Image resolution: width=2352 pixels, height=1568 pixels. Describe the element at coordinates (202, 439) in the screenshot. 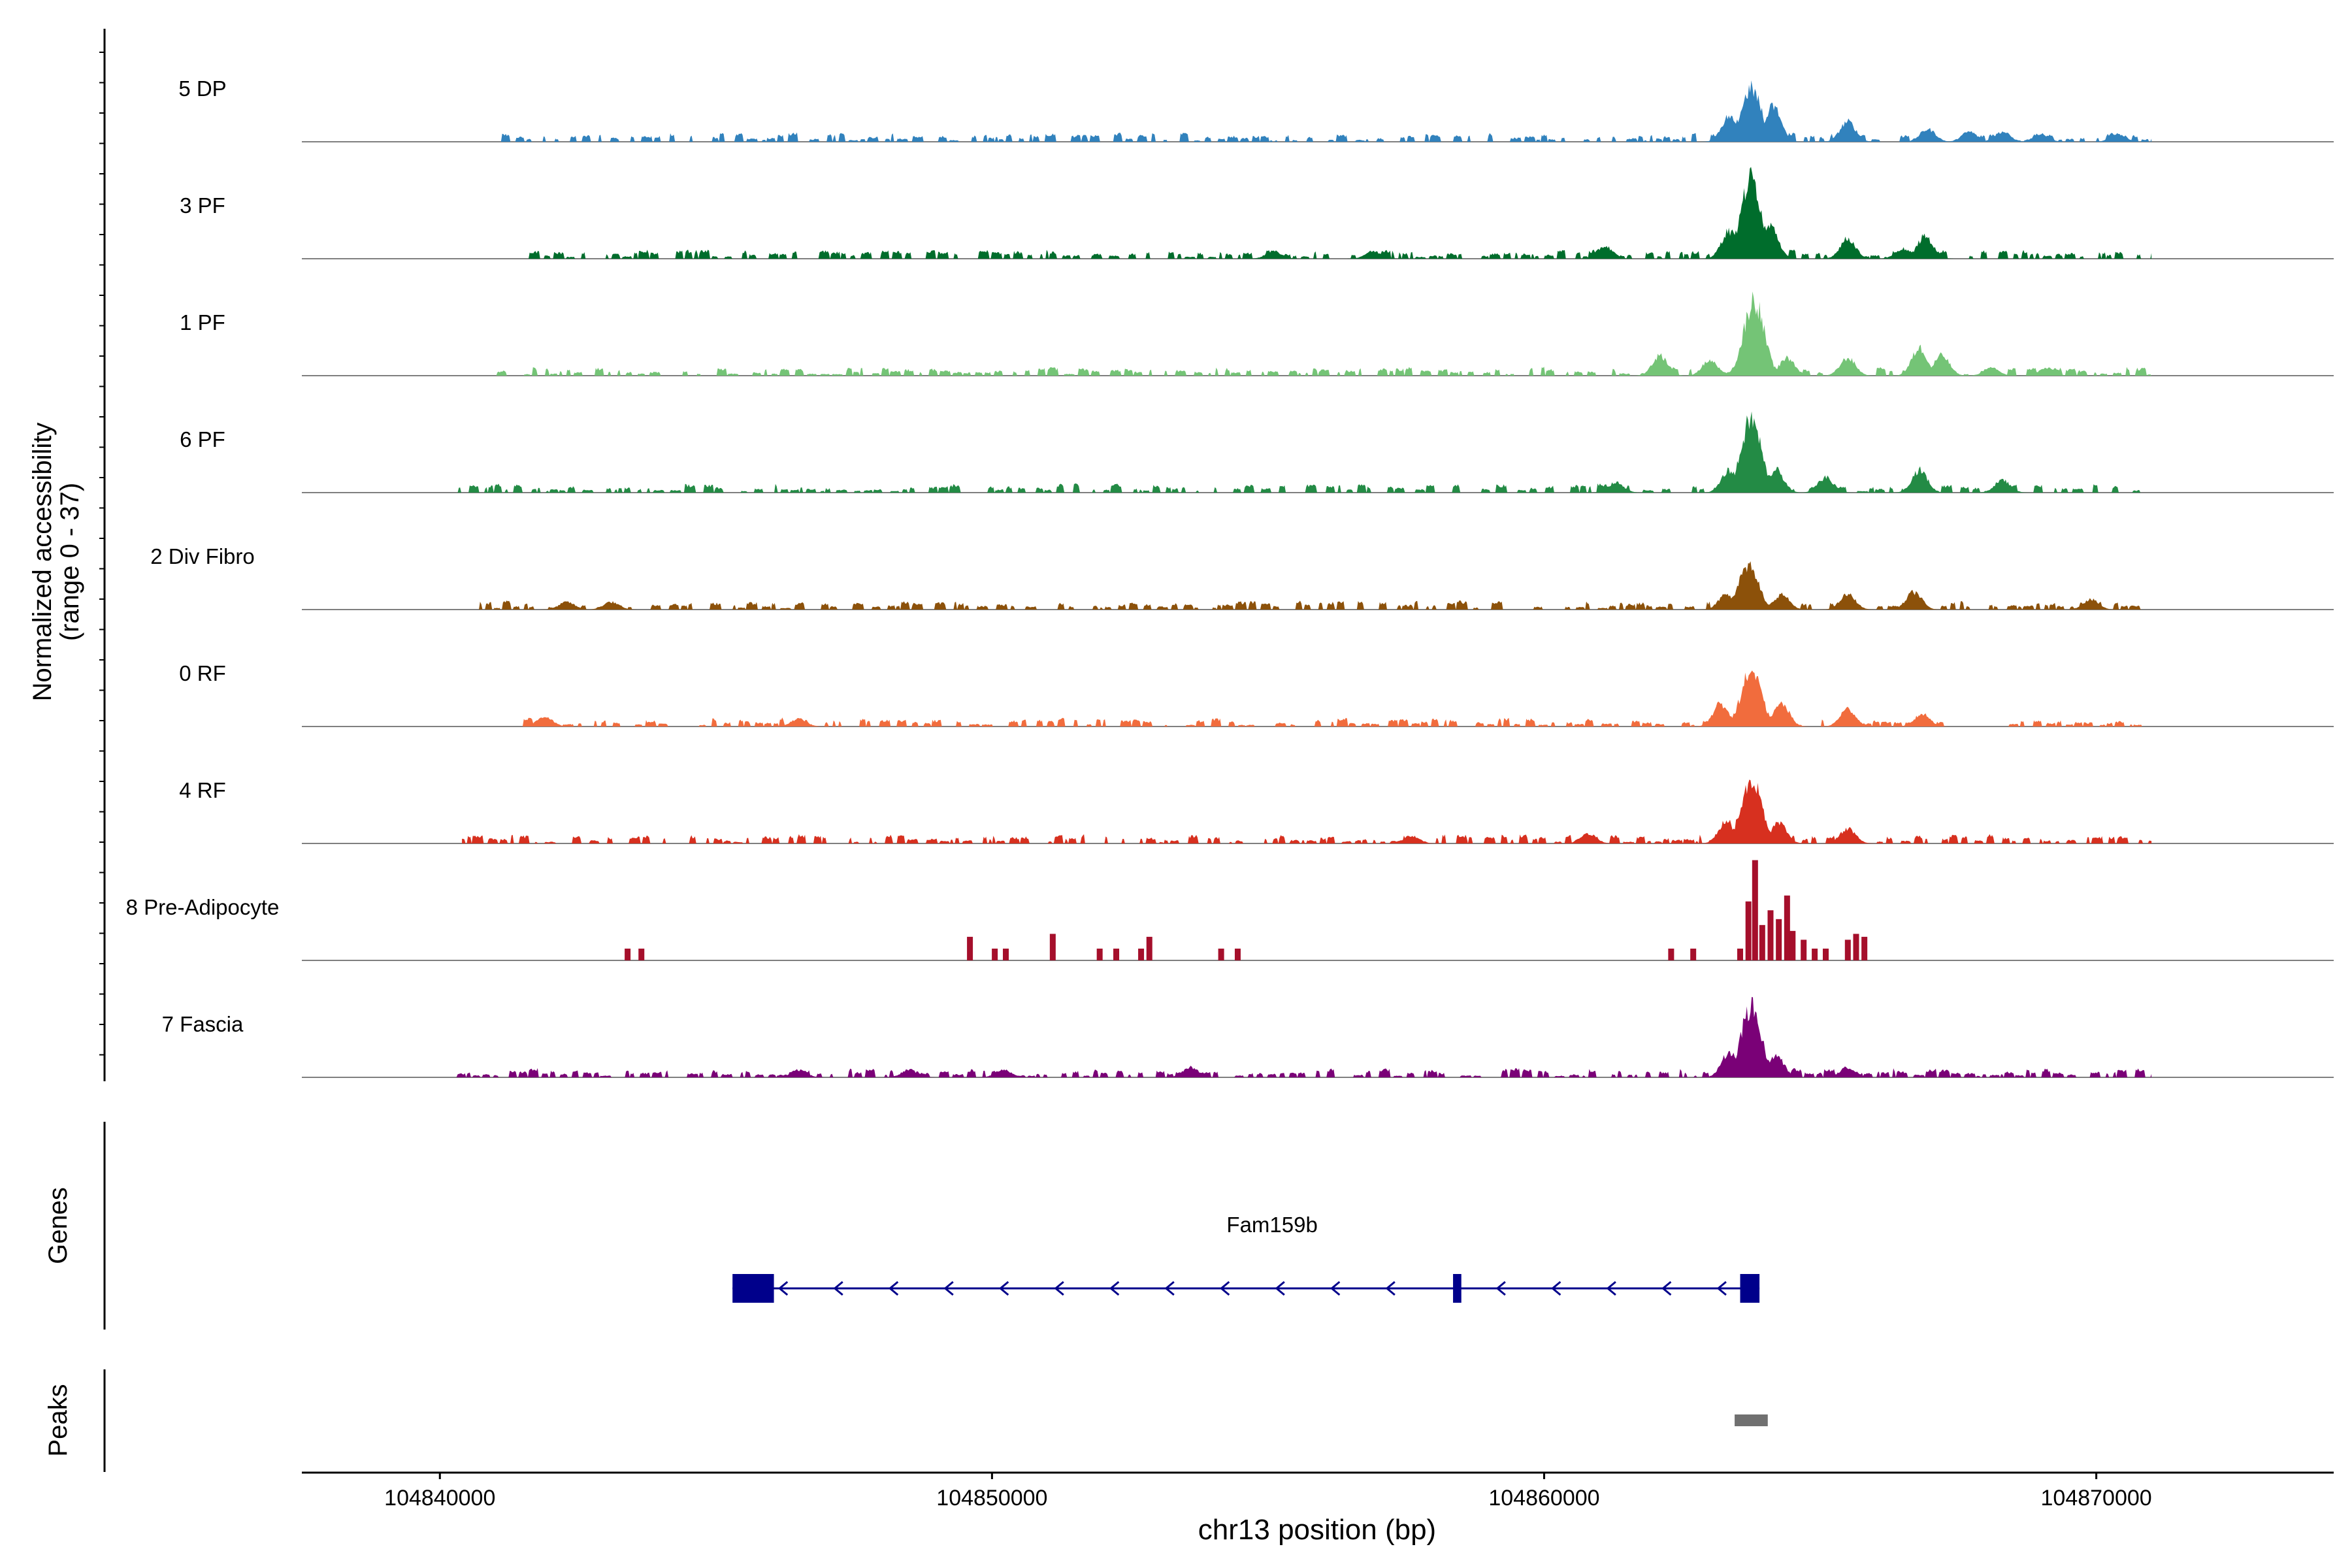

I see `track-label: 6 PF` at that location.